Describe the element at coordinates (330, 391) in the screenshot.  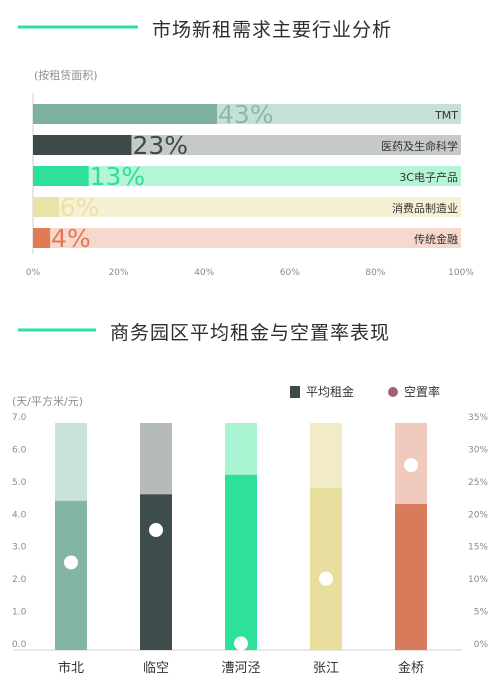
I see `legend-rent-label: 平均租金` at that location.